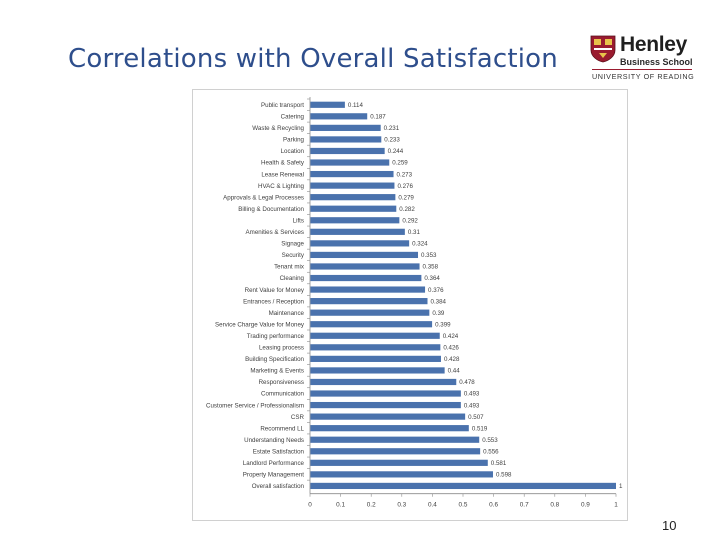  What do you see at coordinates (476, 417) in the screenshot?
I see `data-label: 0.507` at bounding box center [476, 417].